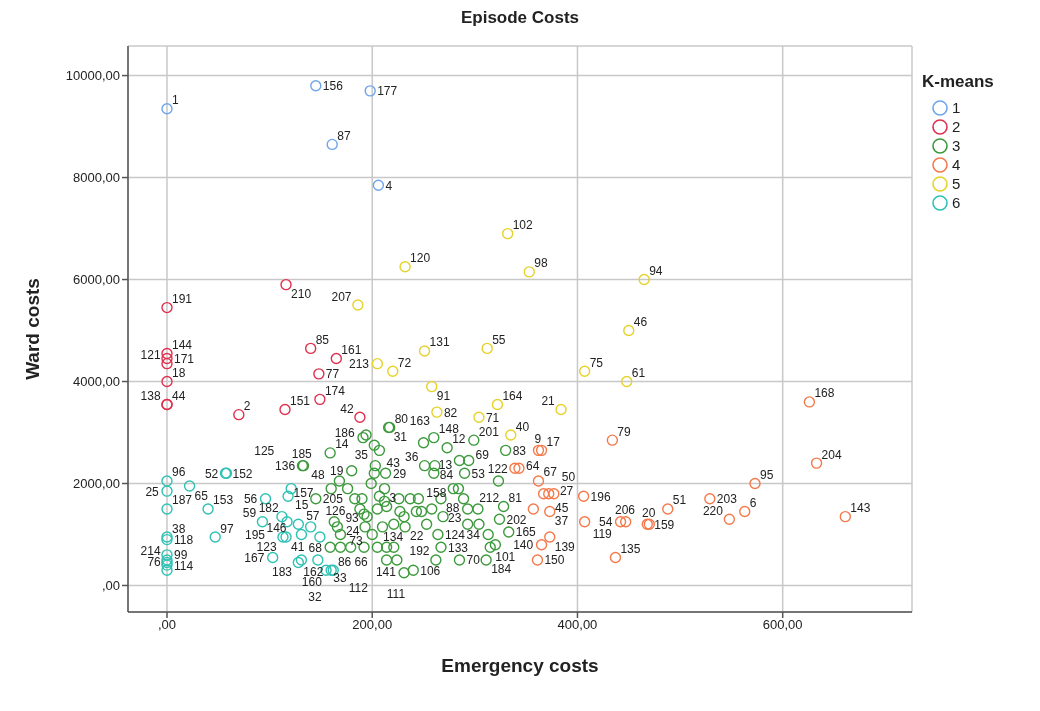  Describe the element at coordinates (242, 473) in the screenshot. I see `annotation: 152` at that location.